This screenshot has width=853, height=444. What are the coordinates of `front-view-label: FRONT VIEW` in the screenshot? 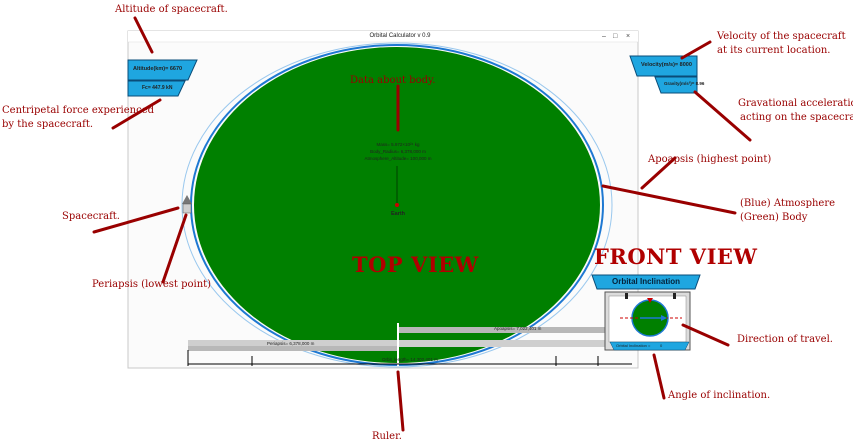 It's located at (676, 256).